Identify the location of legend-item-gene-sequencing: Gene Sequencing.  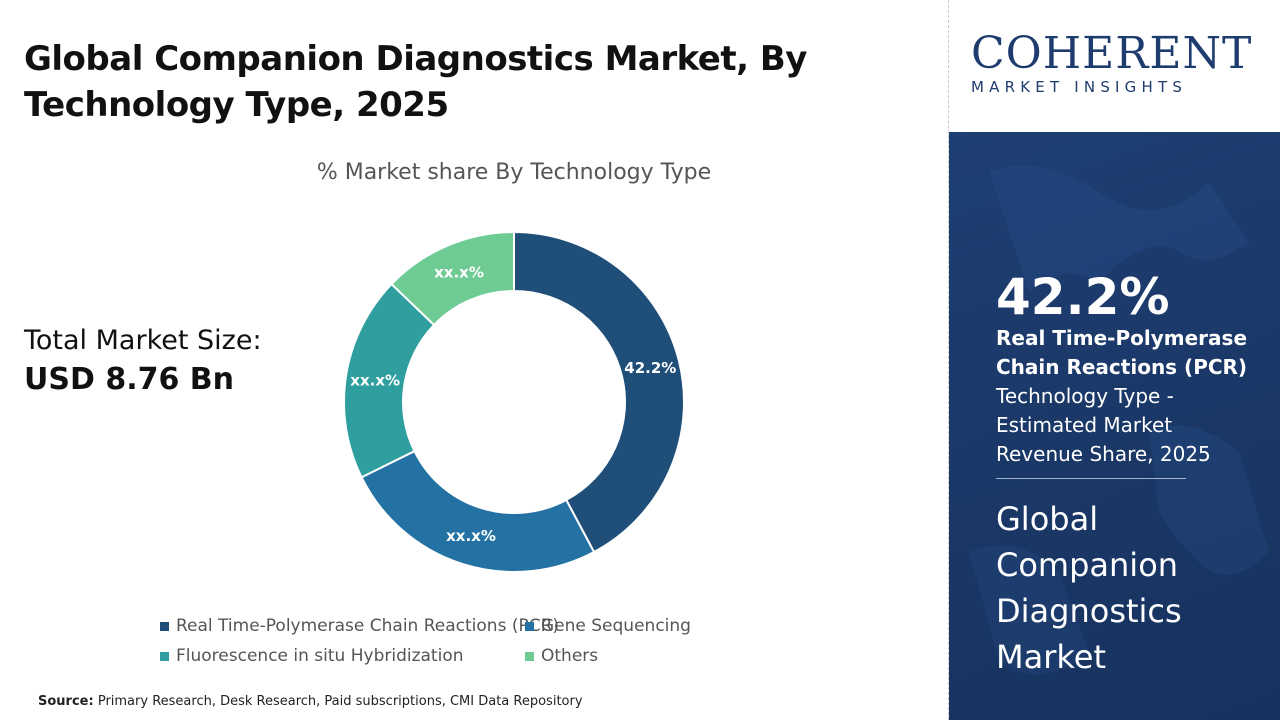
(608, 626).